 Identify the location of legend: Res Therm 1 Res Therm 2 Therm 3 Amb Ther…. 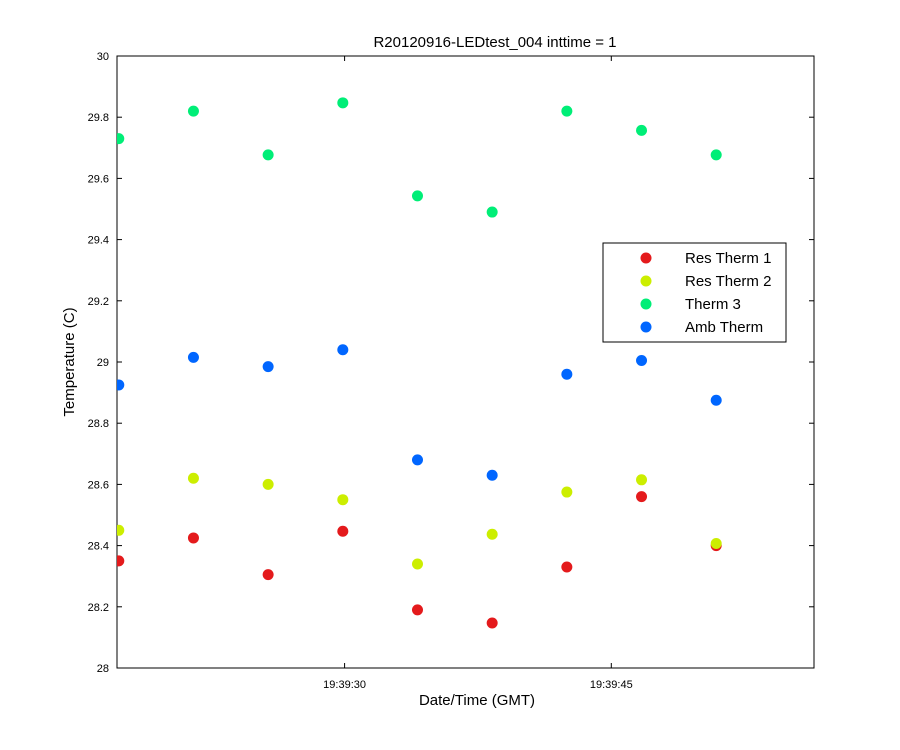
(694, 292).